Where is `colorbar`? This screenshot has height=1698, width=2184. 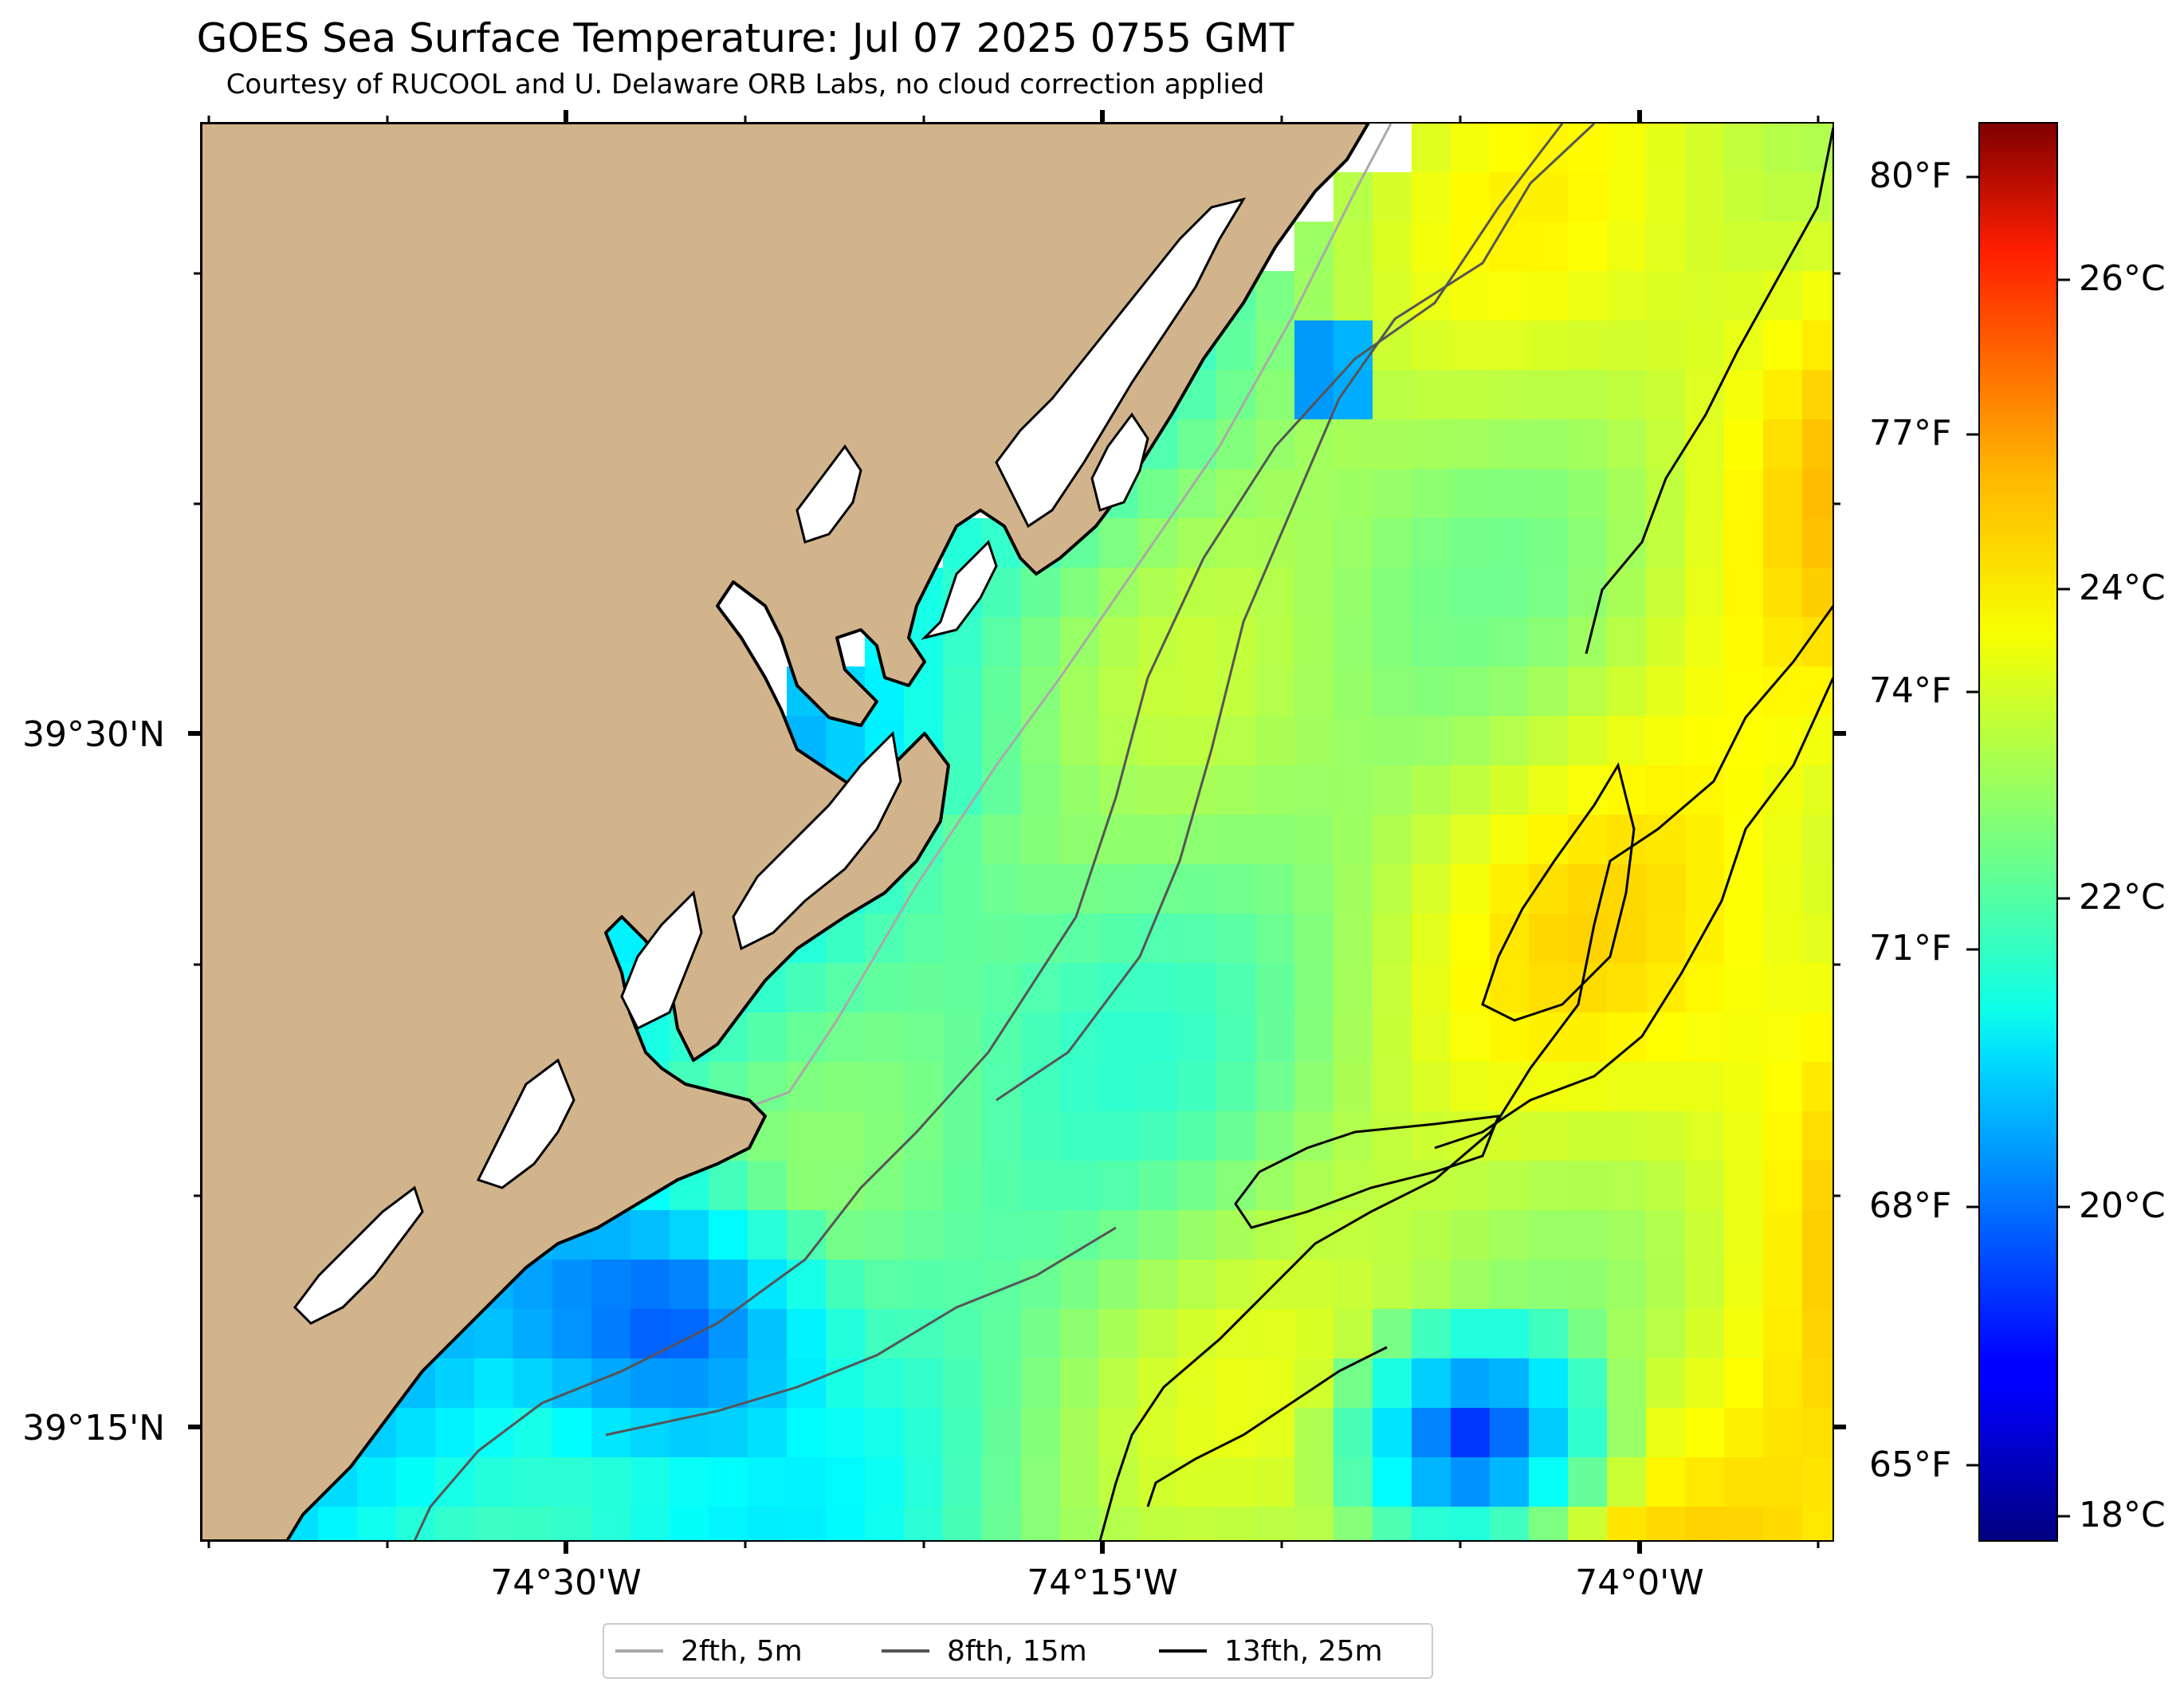 colorbar is located at coordinates (2018, 832).